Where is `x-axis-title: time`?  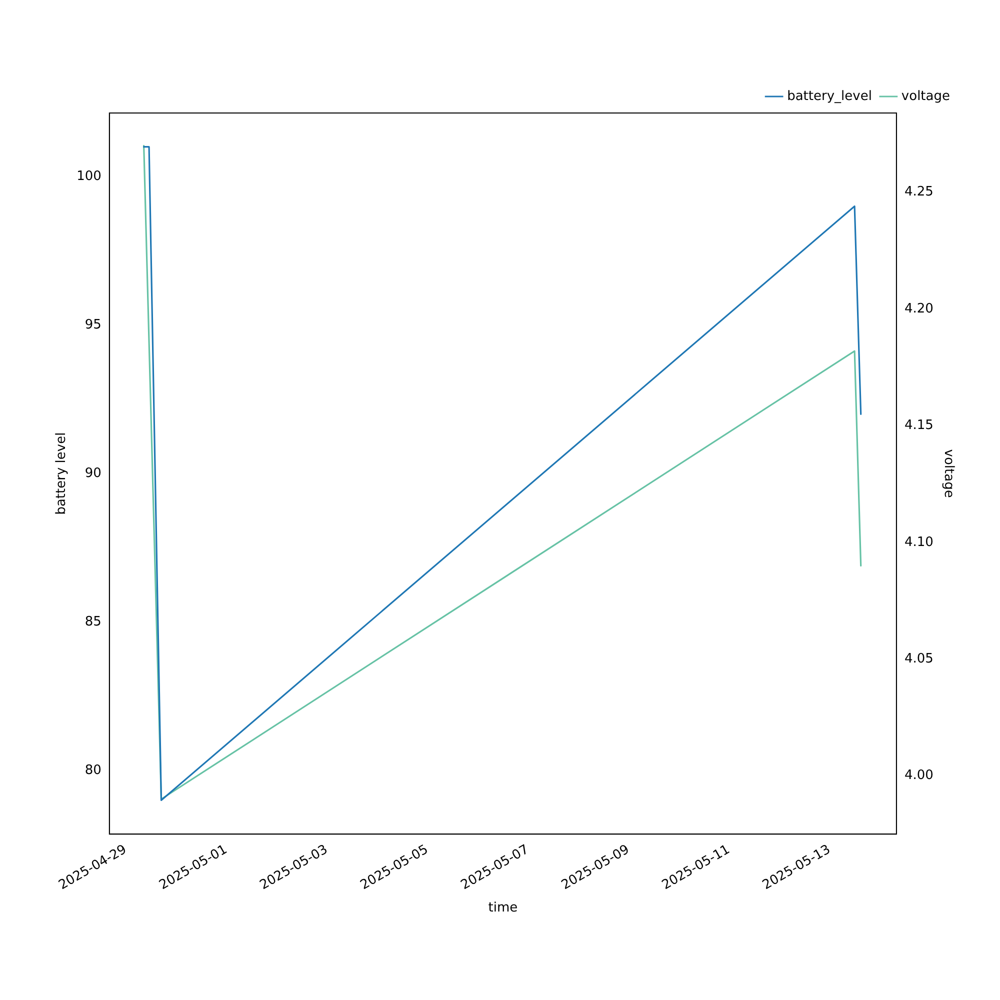
x-axis-title: time is located at coordinates (503, 908).